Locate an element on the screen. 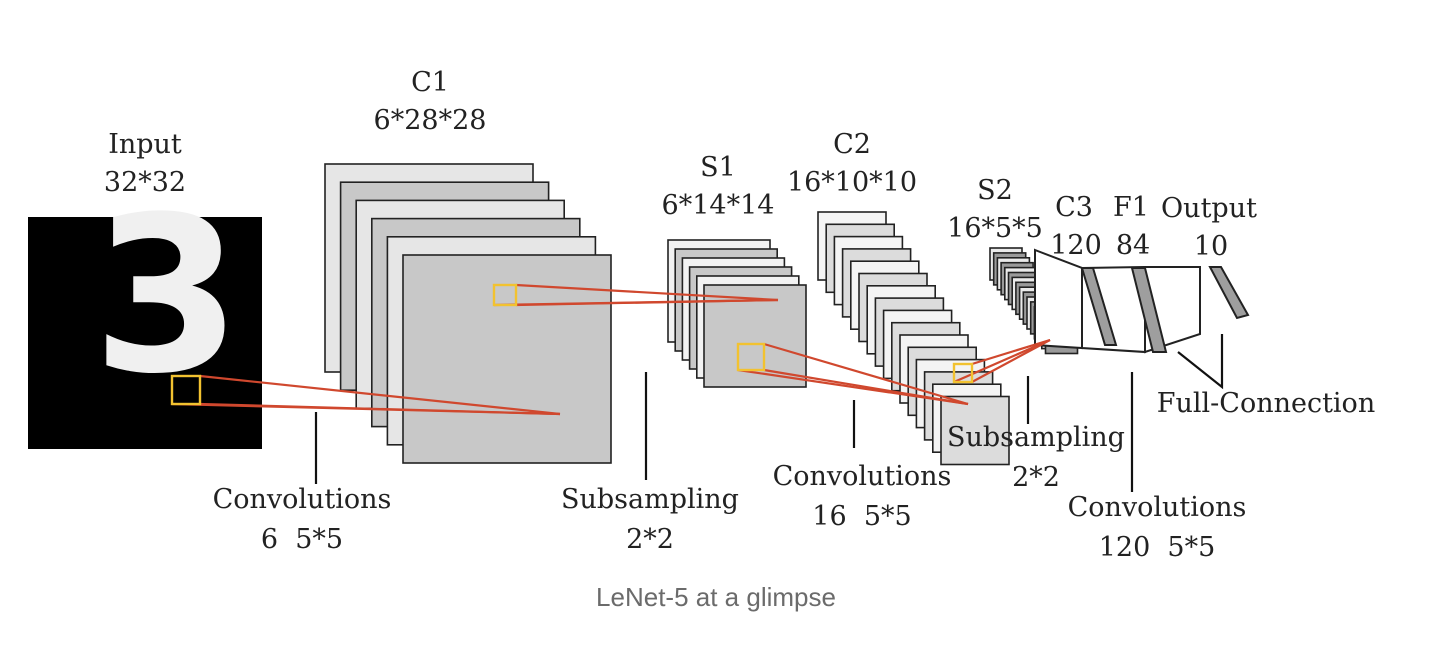 This screenshot has width=1432, height=669. s1-title: S1 is located at coordinates (718, 167).